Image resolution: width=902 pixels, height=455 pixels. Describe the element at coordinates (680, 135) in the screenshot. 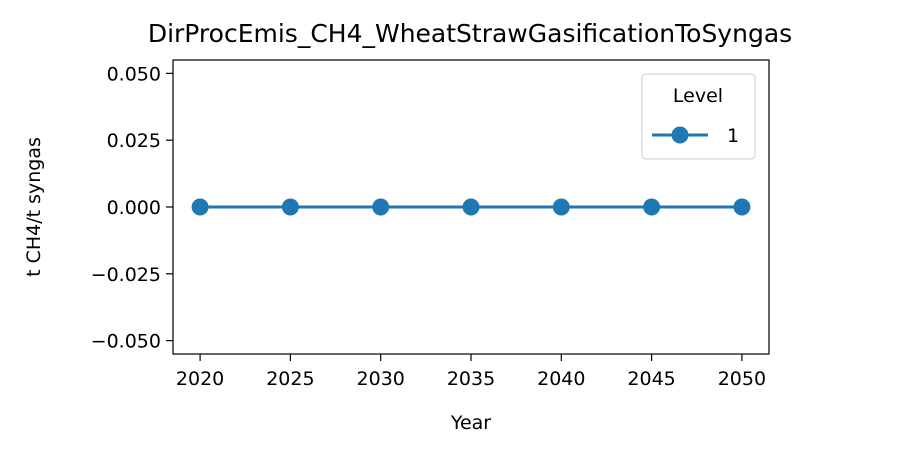

I see `legend-marker-swatch` at that location.